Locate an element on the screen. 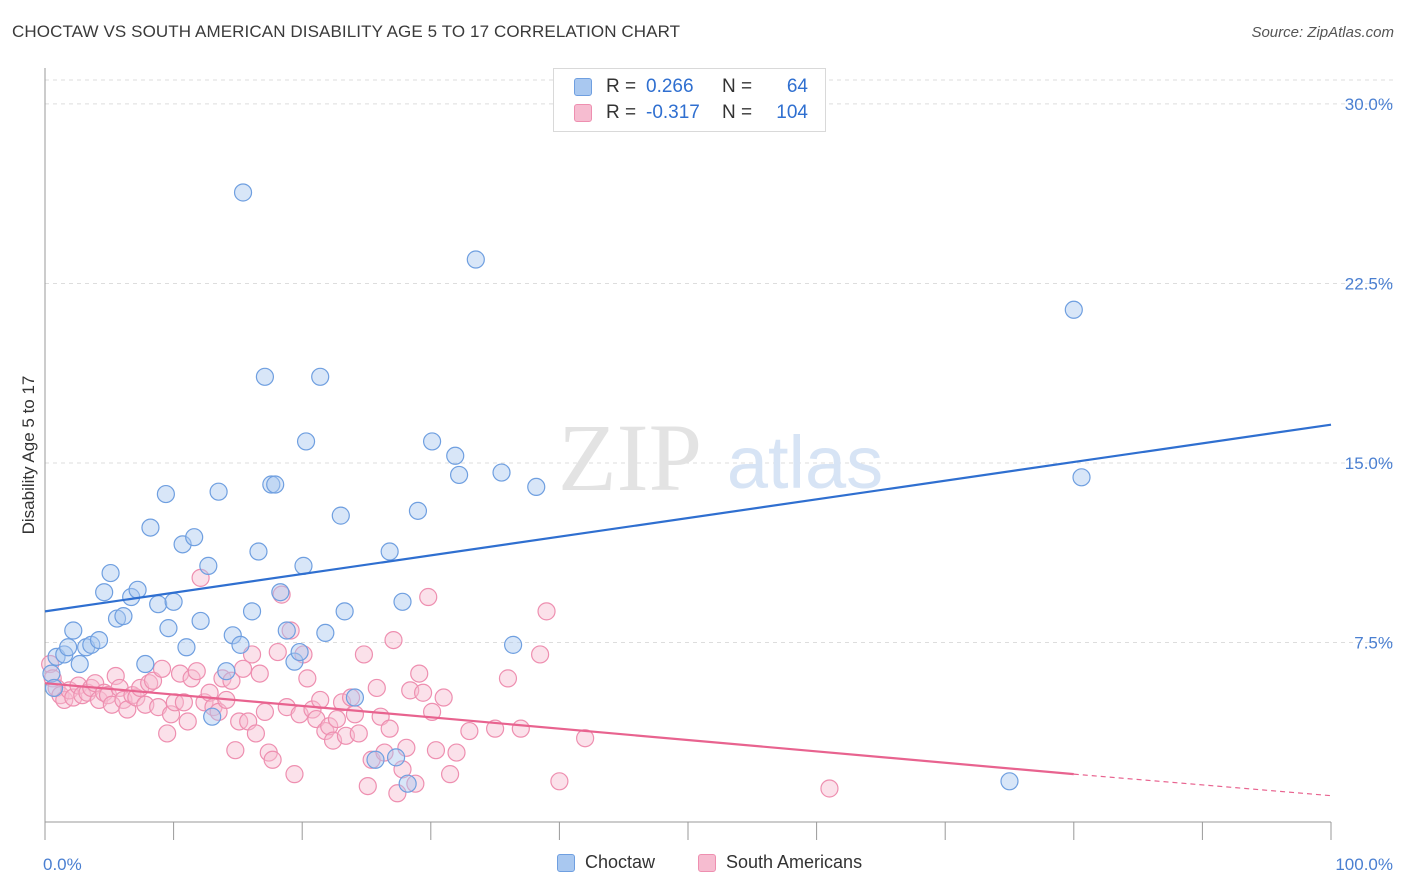  south-americans-trend-extension is located at coordinates (1202, 785).